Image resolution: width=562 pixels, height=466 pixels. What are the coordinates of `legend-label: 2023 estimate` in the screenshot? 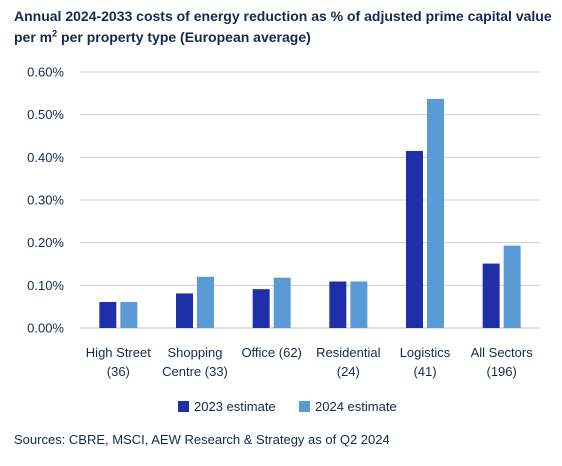 It's located at (235, 406).